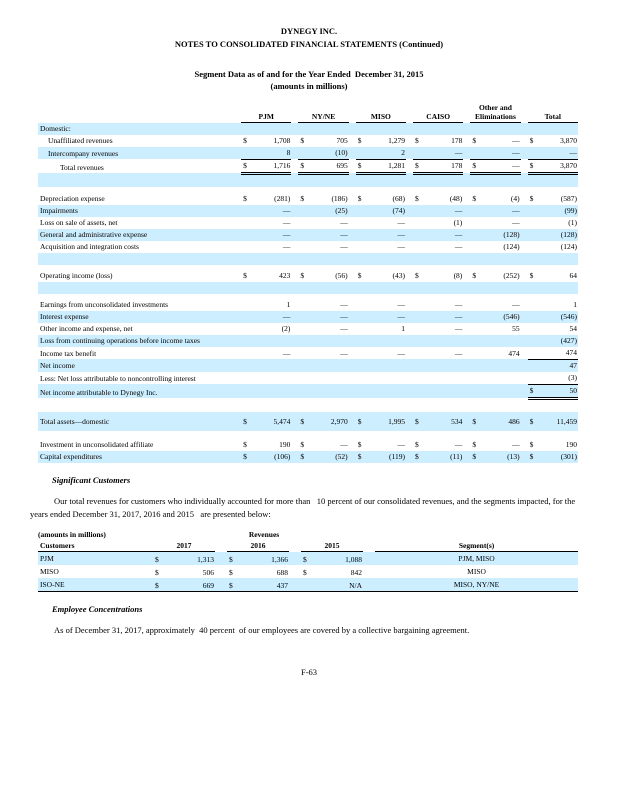  Describe the element at coordinates (458, 276) in the screenshot. I see `cell-value: (8)` at that location.